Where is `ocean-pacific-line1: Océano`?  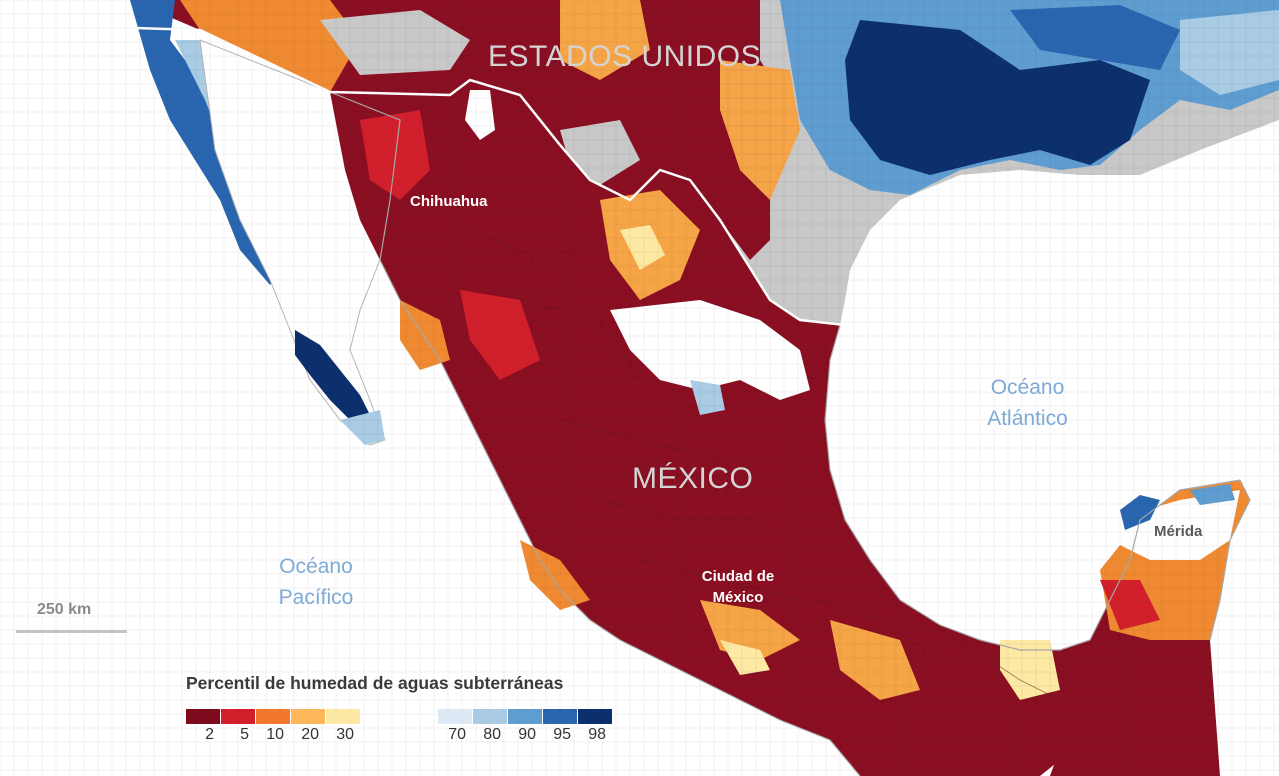
ocean-pacific-line1: Océano is located at coordinates (316, 566).